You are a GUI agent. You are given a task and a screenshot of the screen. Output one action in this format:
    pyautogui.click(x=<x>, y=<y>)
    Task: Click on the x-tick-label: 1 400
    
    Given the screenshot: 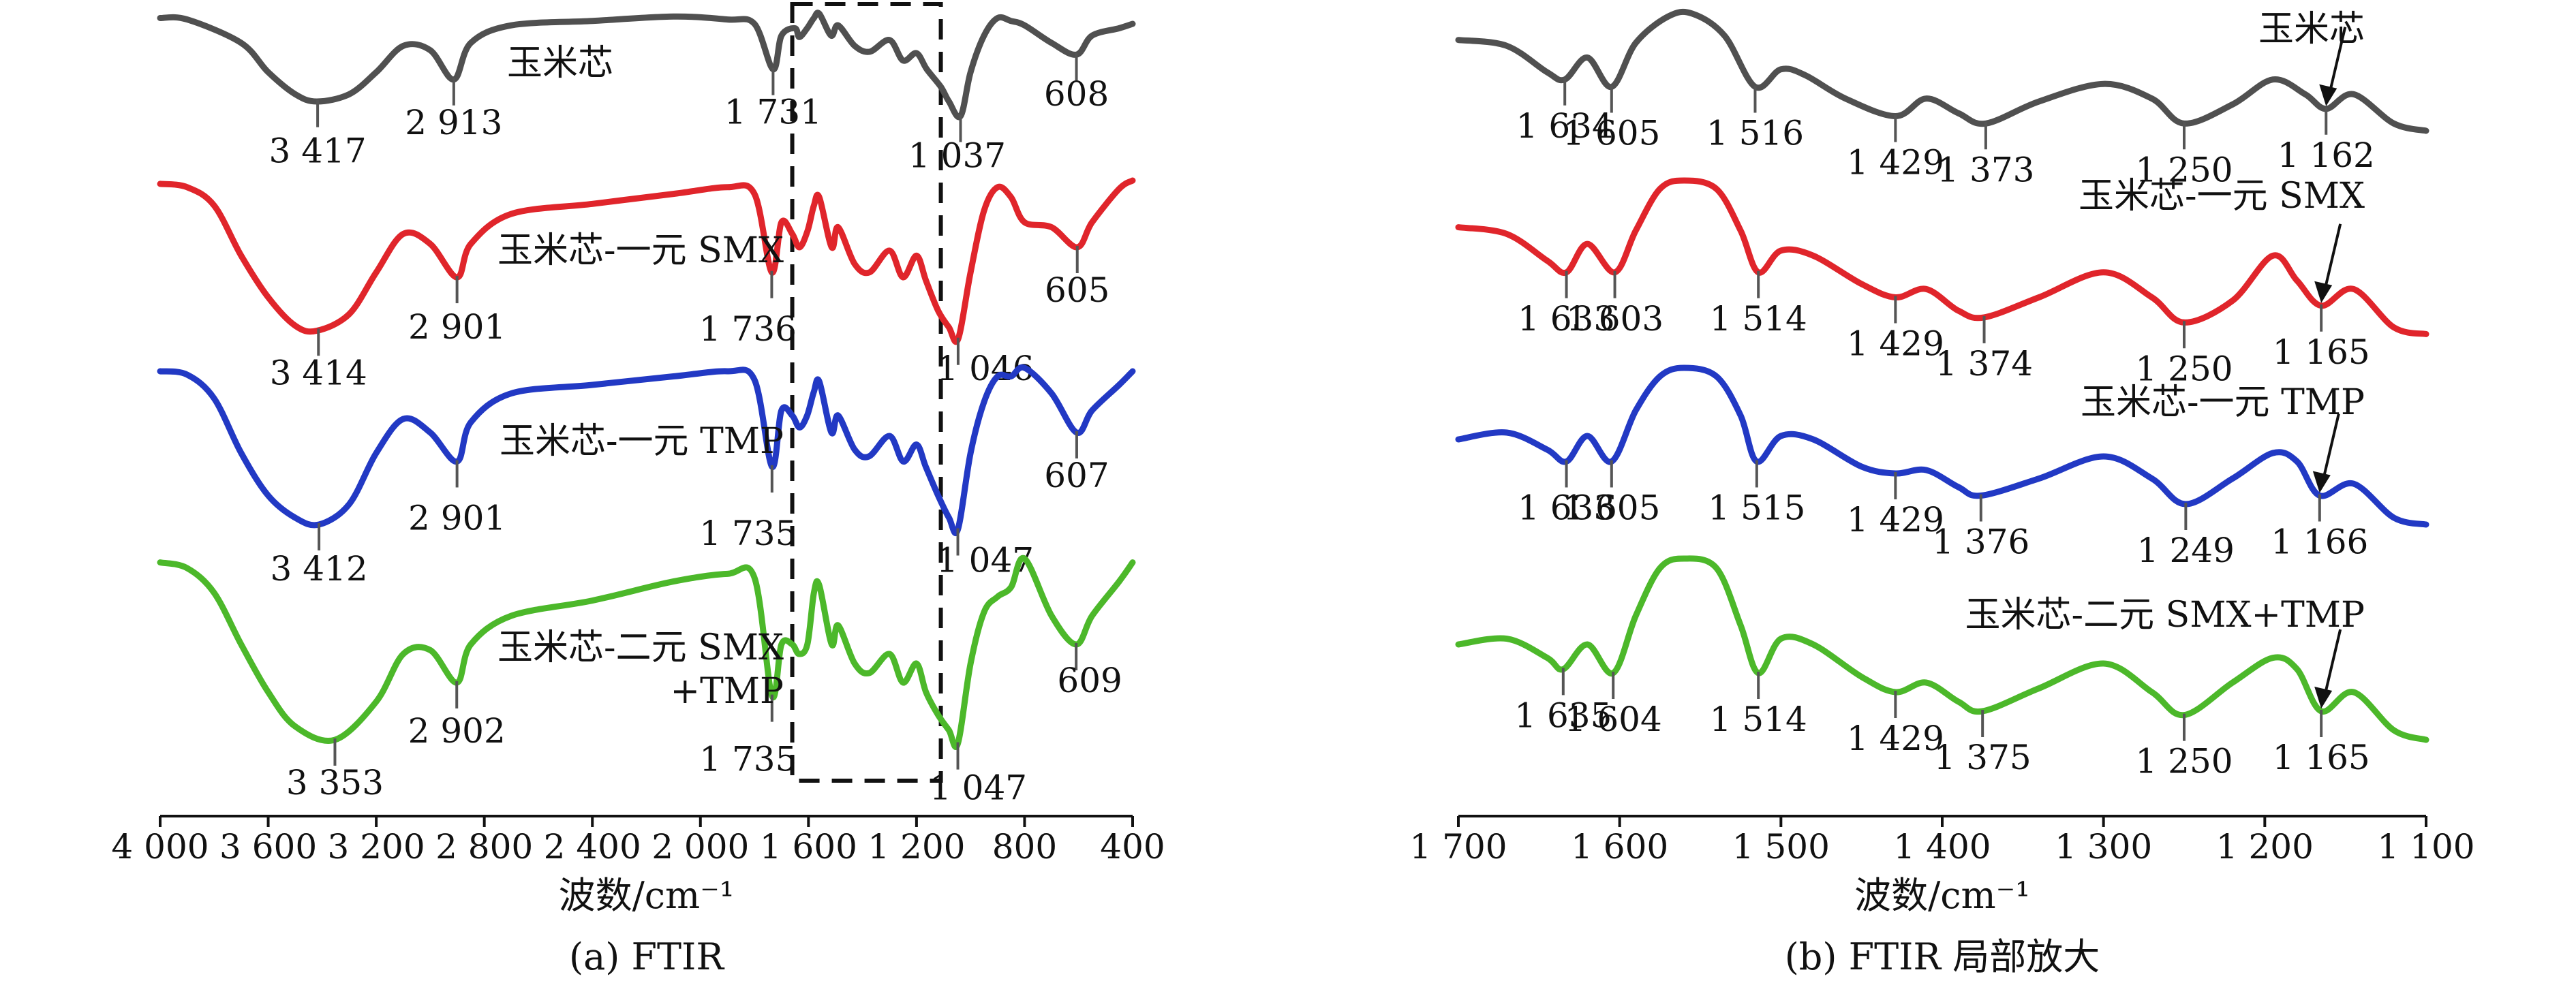 What is the action you would take?
    pyautogui.click(x=1942, y=847)
    